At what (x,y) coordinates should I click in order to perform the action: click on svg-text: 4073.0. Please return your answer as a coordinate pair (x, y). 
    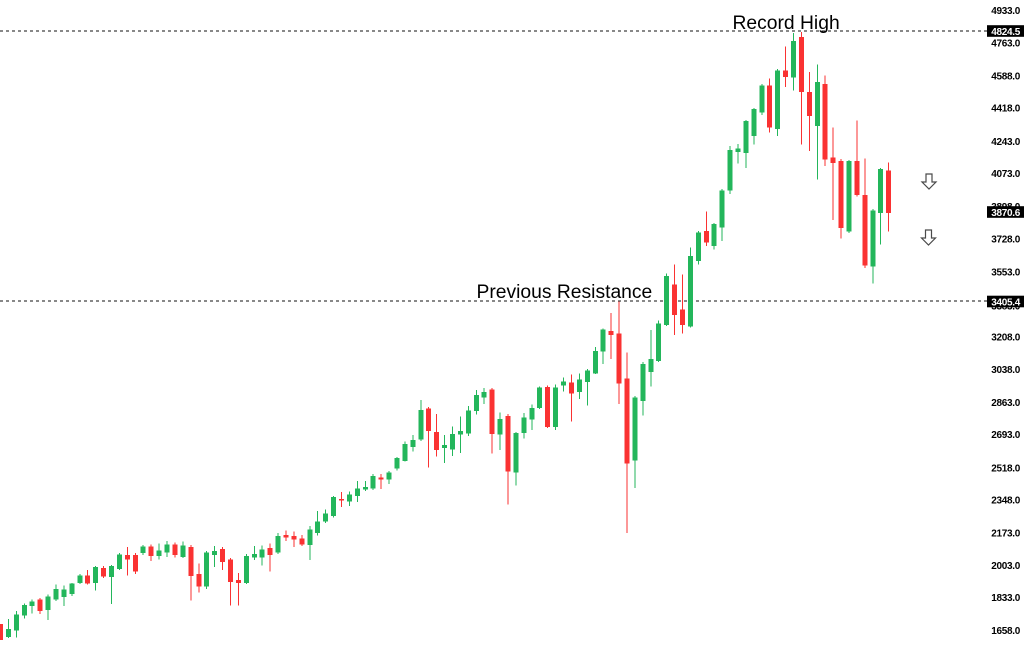
    Looking at the image, I should click on (1006, 174).